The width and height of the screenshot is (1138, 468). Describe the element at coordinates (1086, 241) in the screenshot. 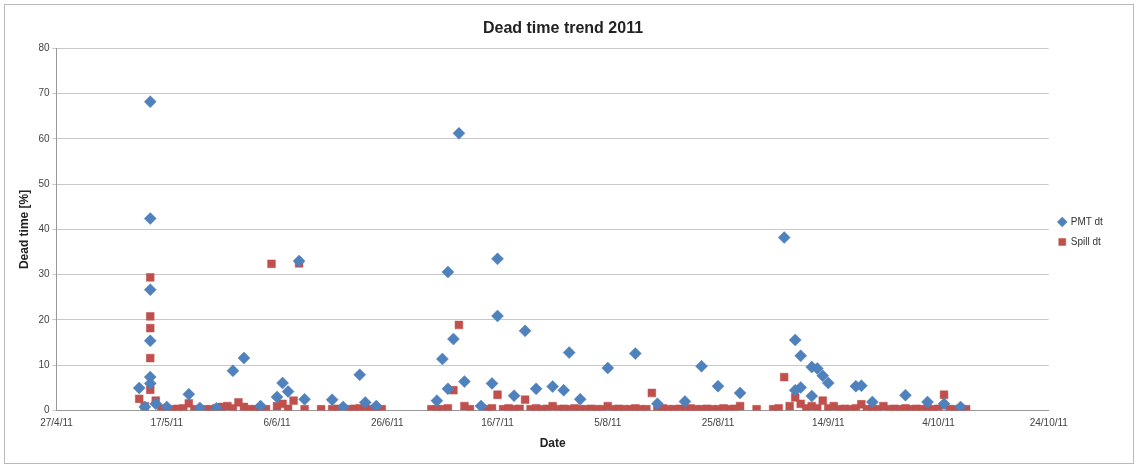

I see `legend-label: Spill dt` at that location.